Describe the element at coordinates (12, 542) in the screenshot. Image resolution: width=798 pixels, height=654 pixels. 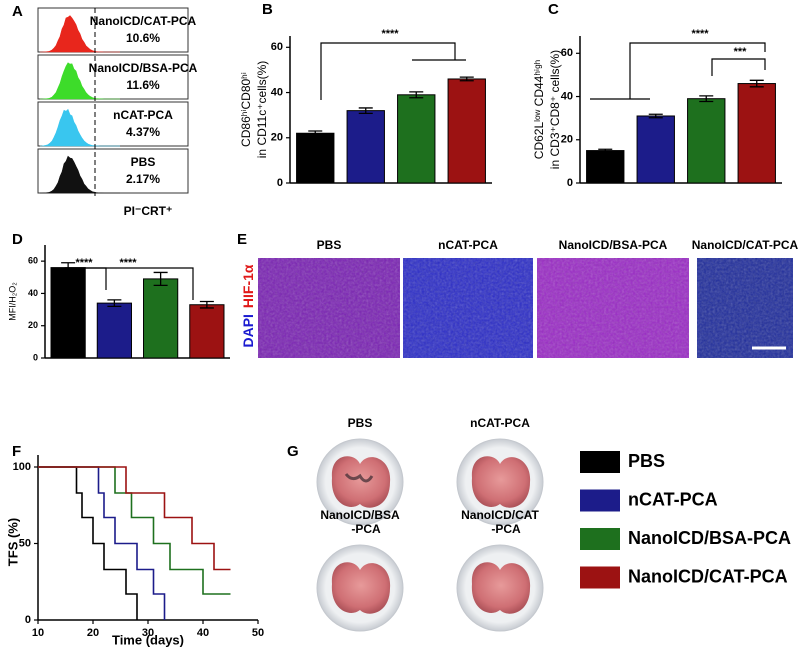
I see `y-axis-label: TFS (%)` at that location.